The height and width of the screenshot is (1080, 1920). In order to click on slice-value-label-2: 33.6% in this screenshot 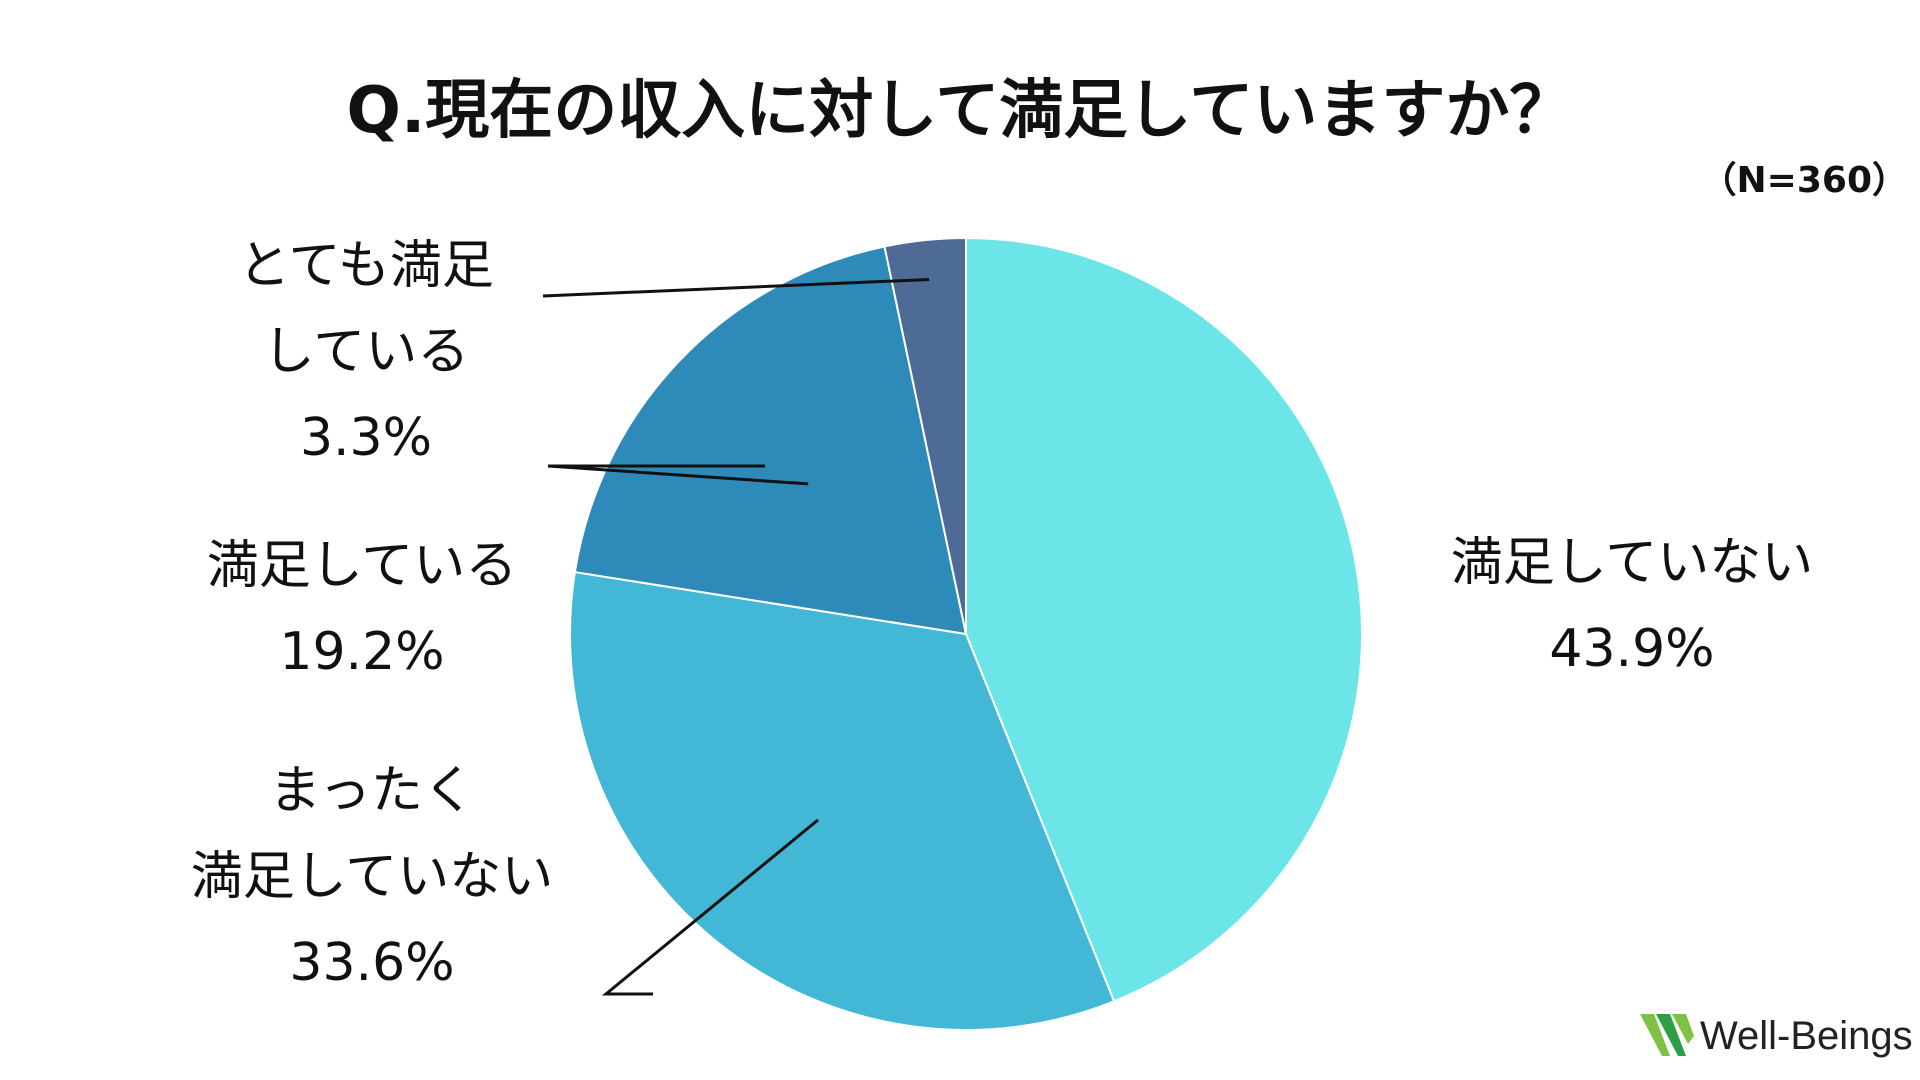, I will do `click(371, 963)`.